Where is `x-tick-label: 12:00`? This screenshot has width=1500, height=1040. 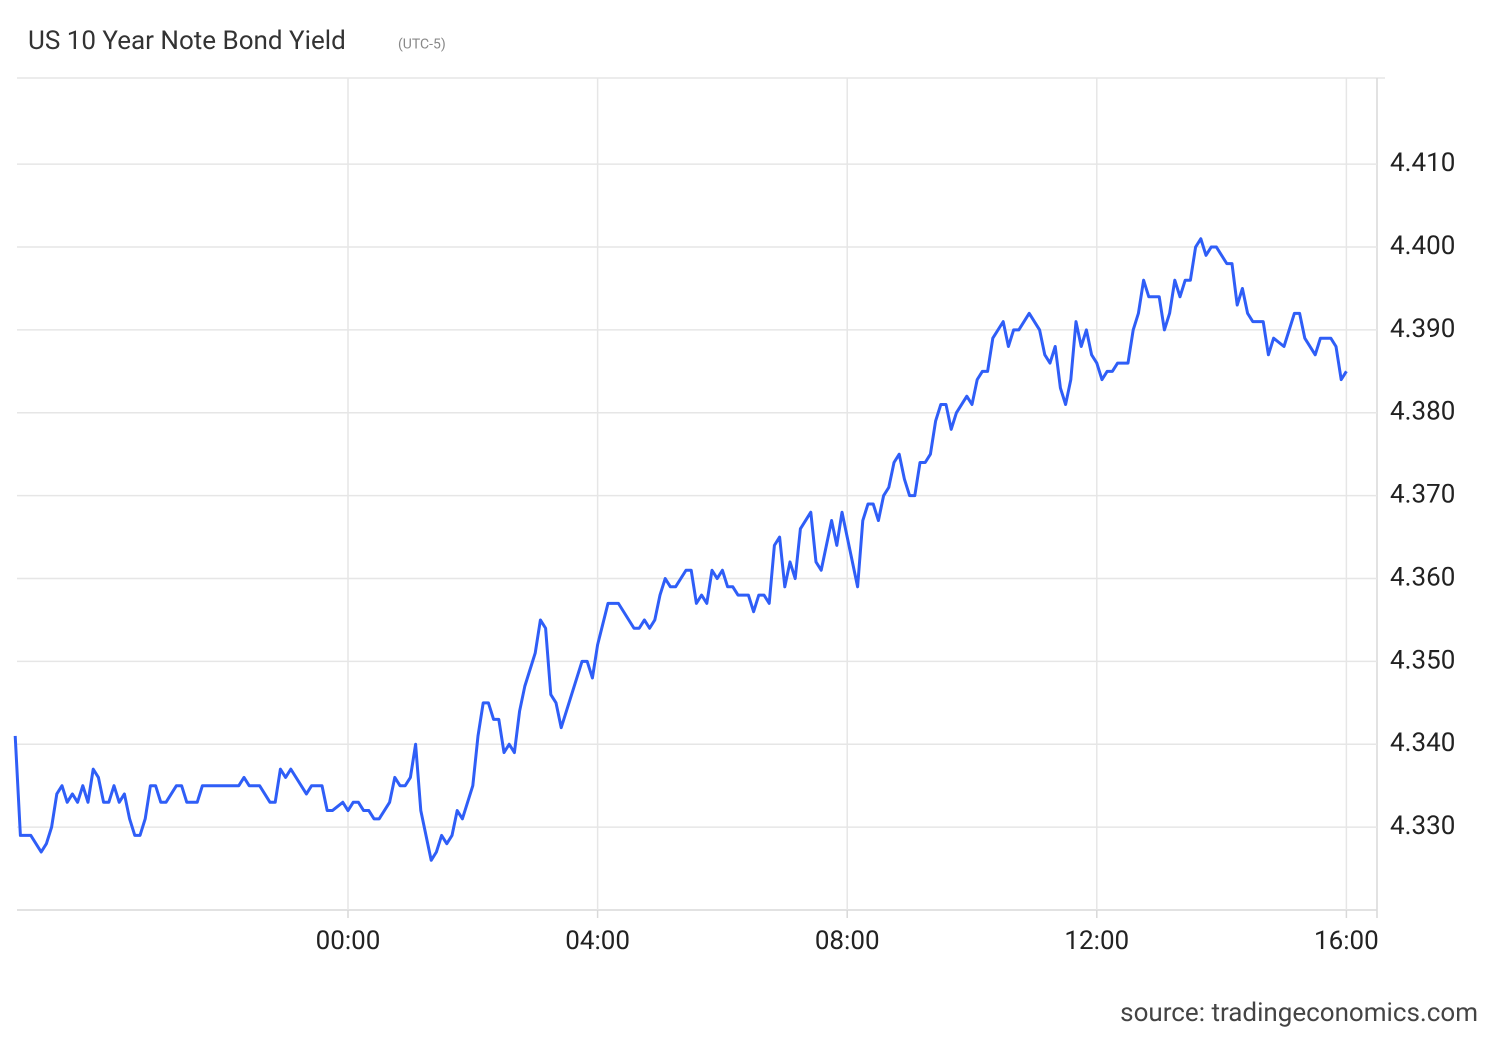 x-tick-label: 12:00 is located at coordinates (1096, 941).